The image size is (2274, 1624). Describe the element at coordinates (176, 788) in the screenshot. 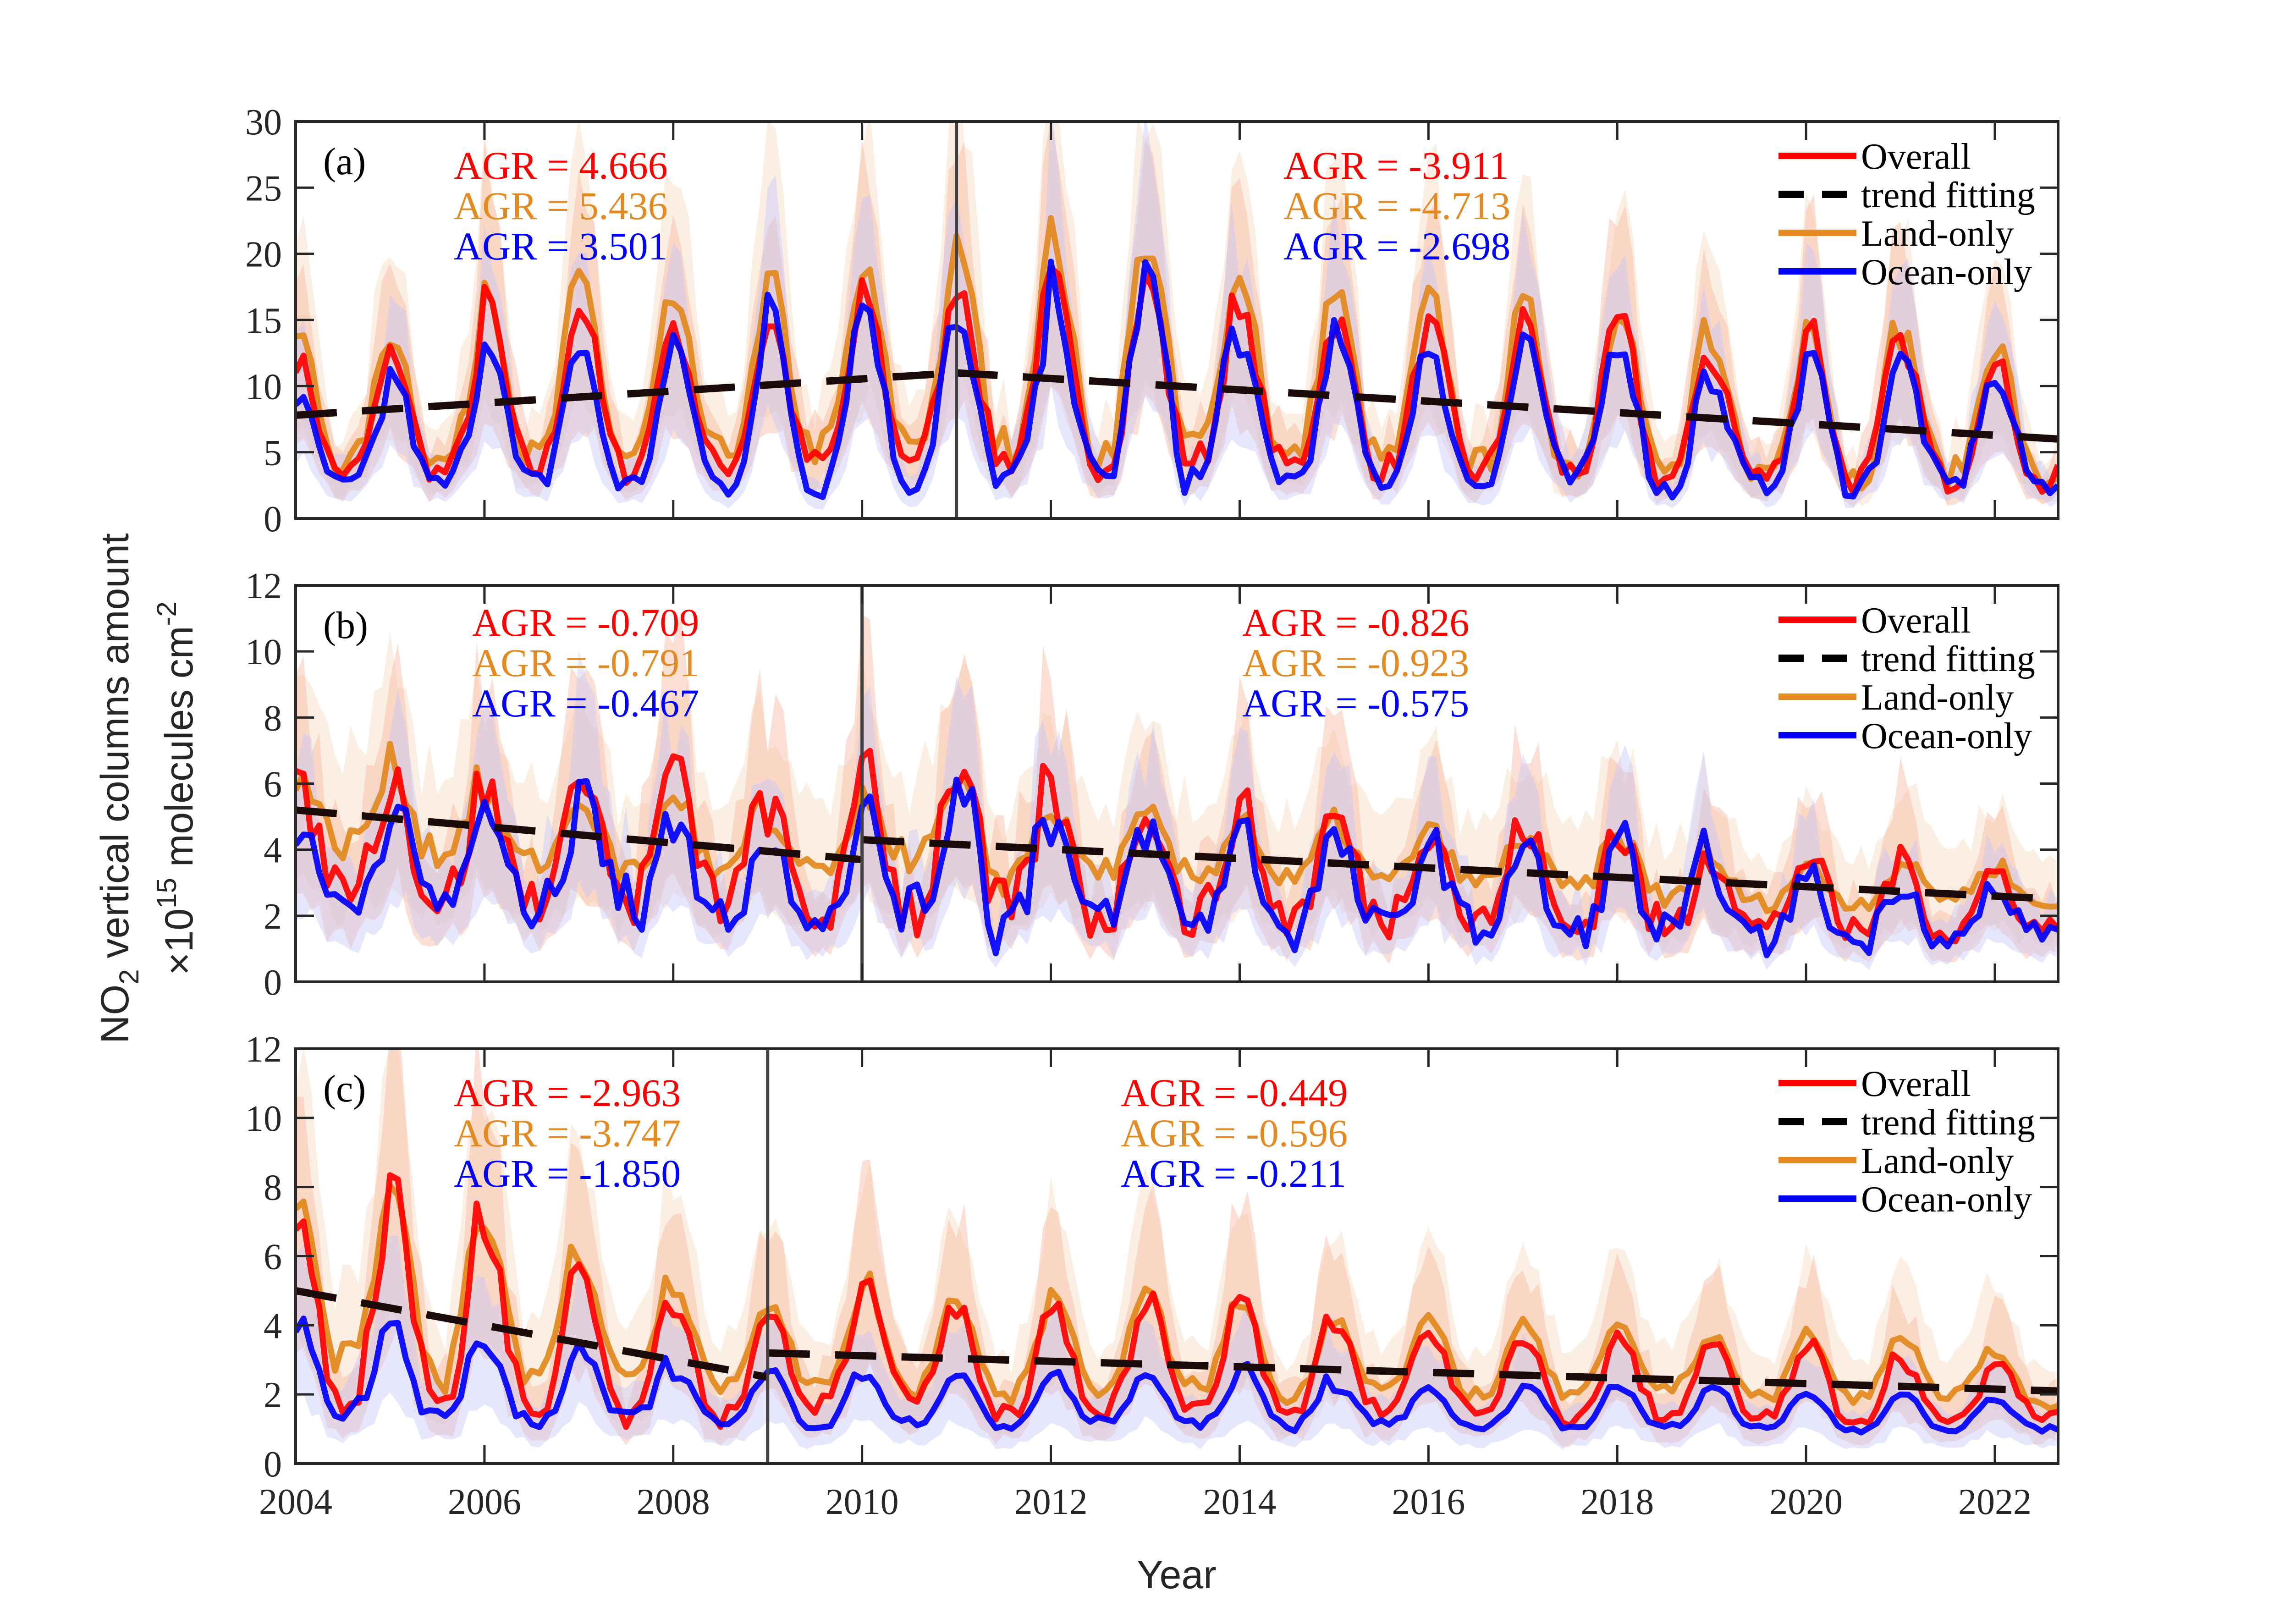

I see `y-axis-title-line2: ×1015 molecules cm-2` at that location.